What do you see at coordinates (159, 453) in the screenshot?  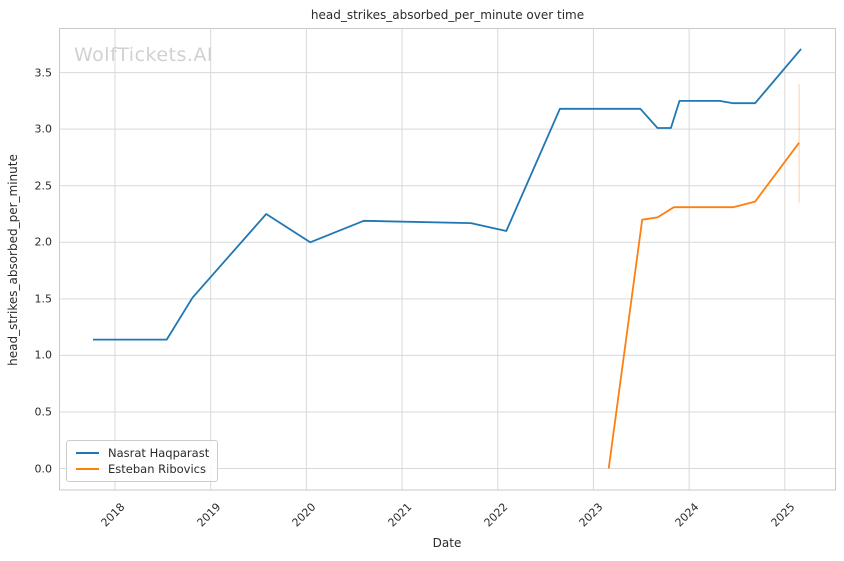 I see `legend-item-label: Nasrat Haqparast` at bounding box center [159, 453].